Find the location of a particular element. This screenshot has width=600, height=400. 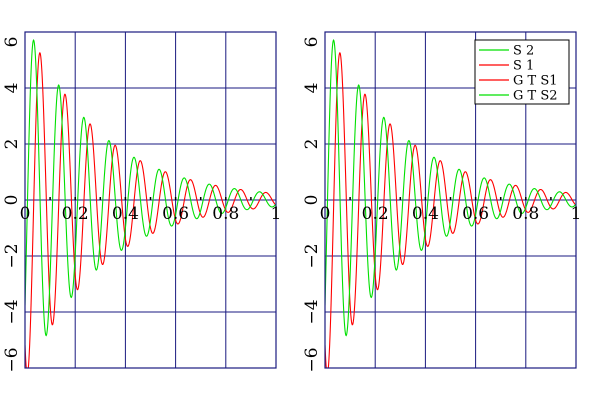

legend-box is located at coordinates (522, 72).